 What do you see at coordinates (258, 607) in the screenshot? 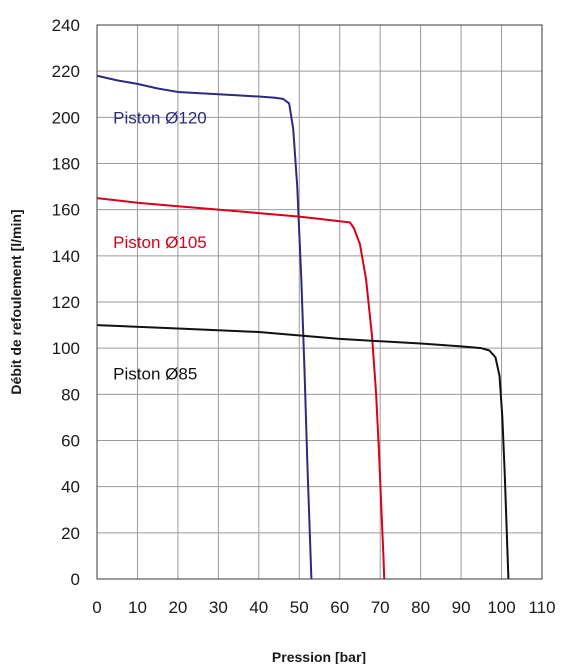
I see `x-tick-label: 40` at bounding box center [258, 607].